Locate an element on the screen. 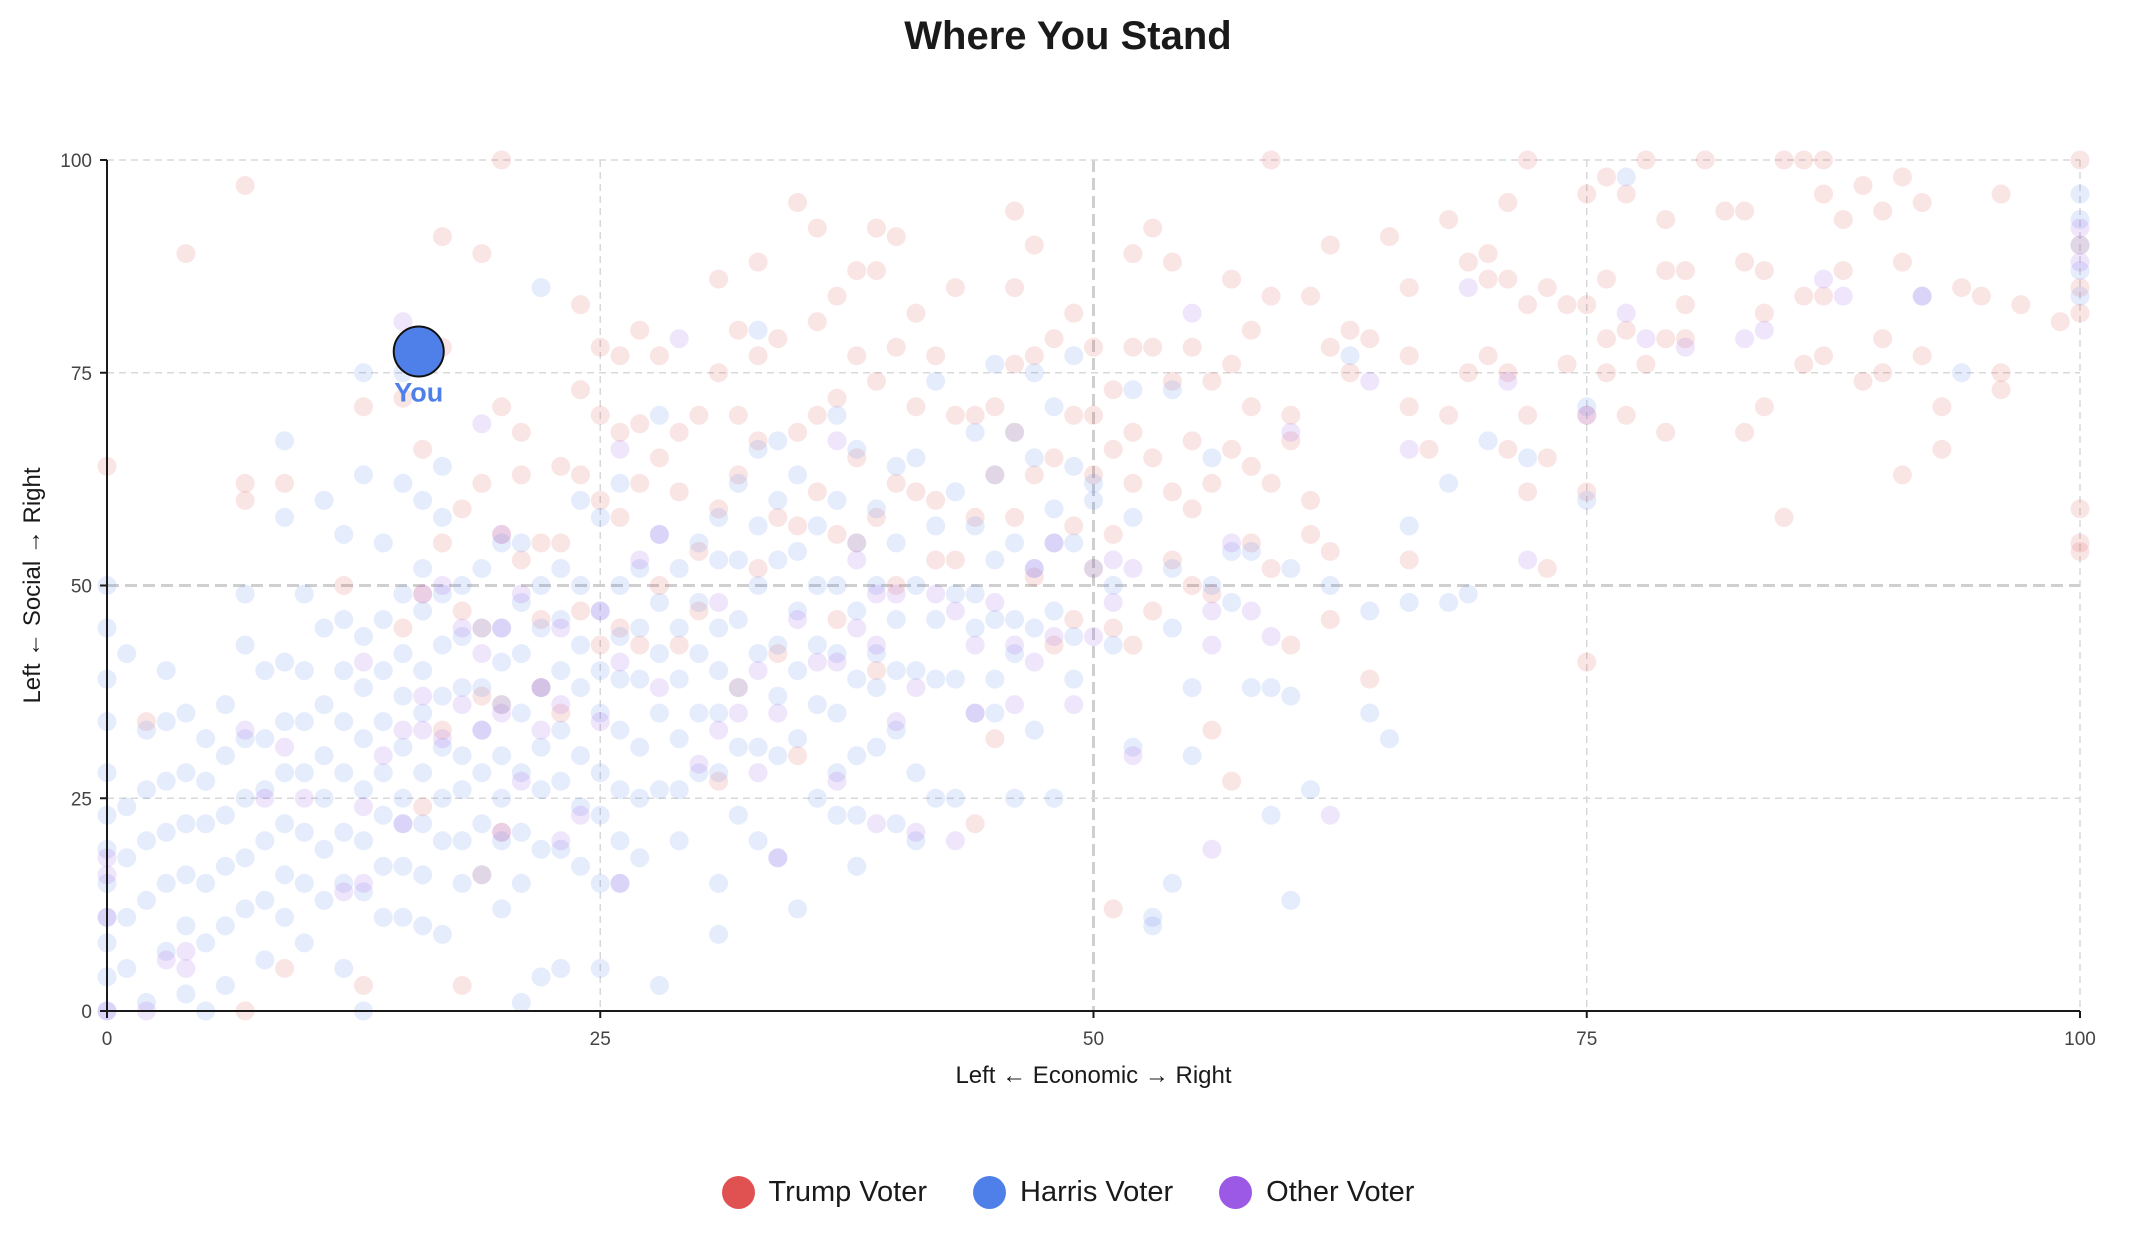  legend-item-trump: Trump Voter is located at coordinates (824, 1192).